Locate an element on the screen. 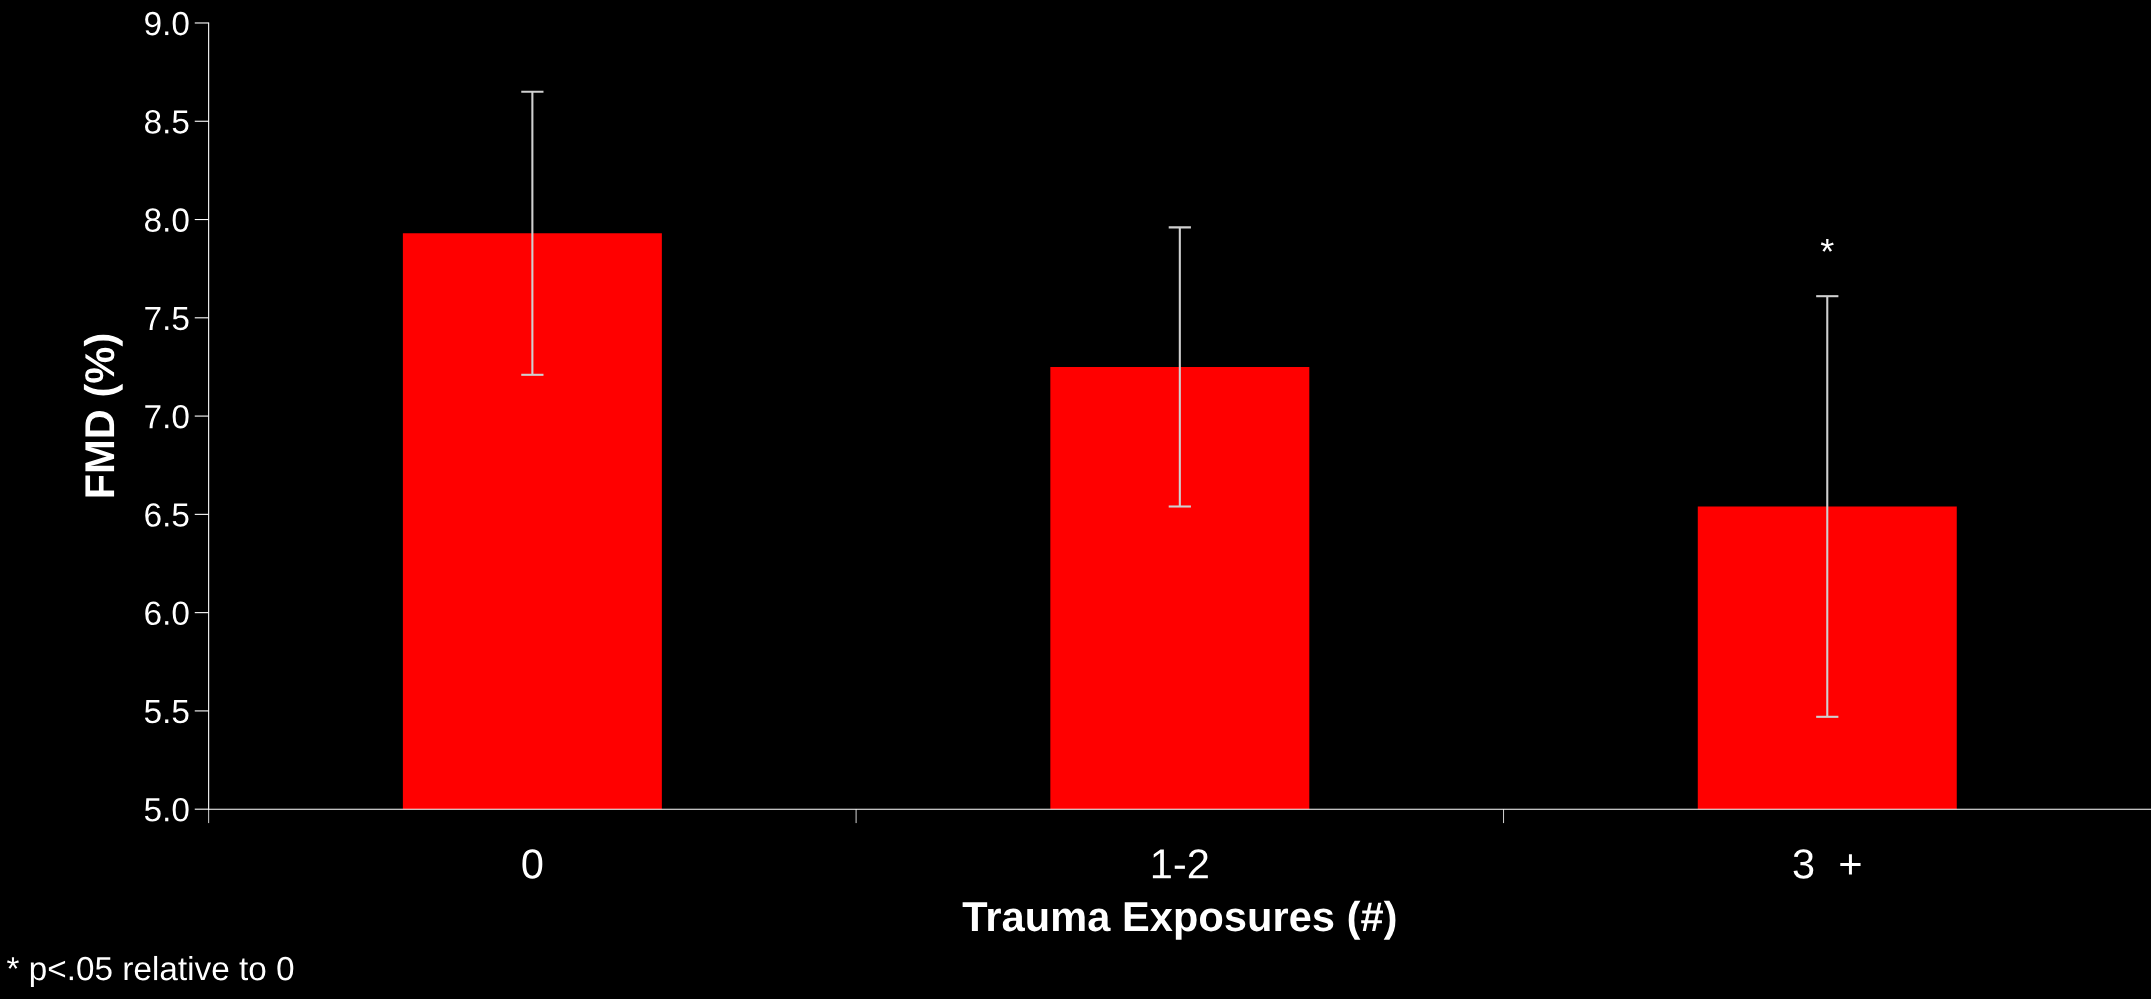 This screenshot has height=999, width=2151. x-tick-label: 0 is located at coordinates (532, 864).